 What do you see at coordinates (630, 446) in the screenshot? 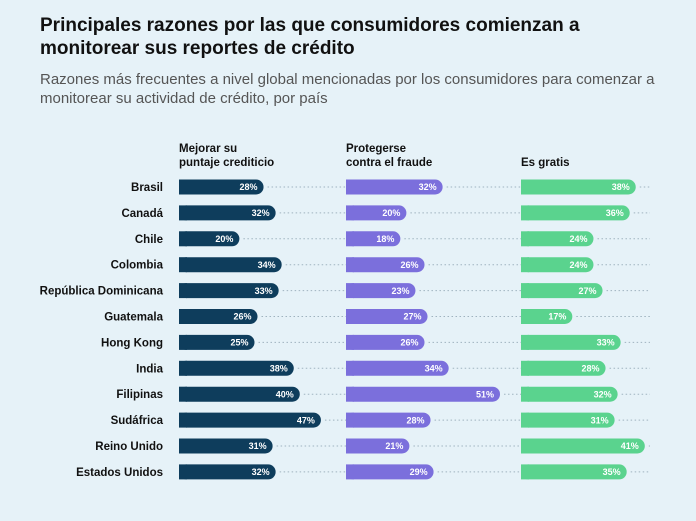
I see `data-label: 41%` at bounding box center [630, 446].